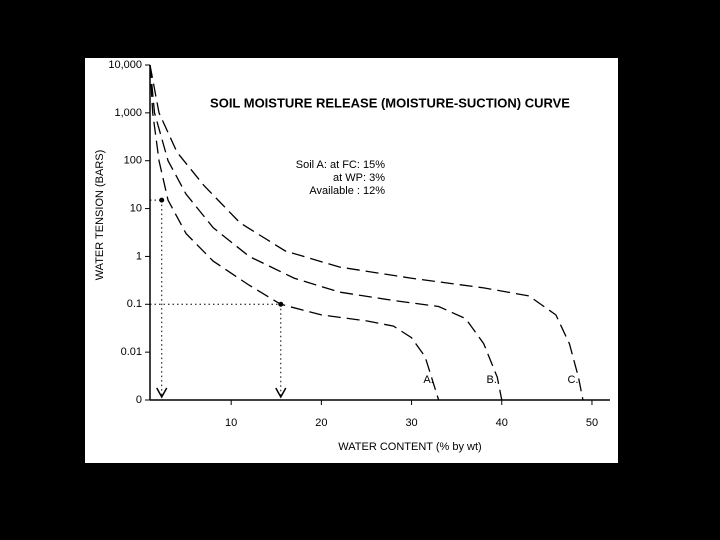 The height and width of the screenshot is (540, 720). What do you see at coordinates (359, 178) in the screenshot?
I see `annotation: at WP: 3%` at bounding box center [359, 178].